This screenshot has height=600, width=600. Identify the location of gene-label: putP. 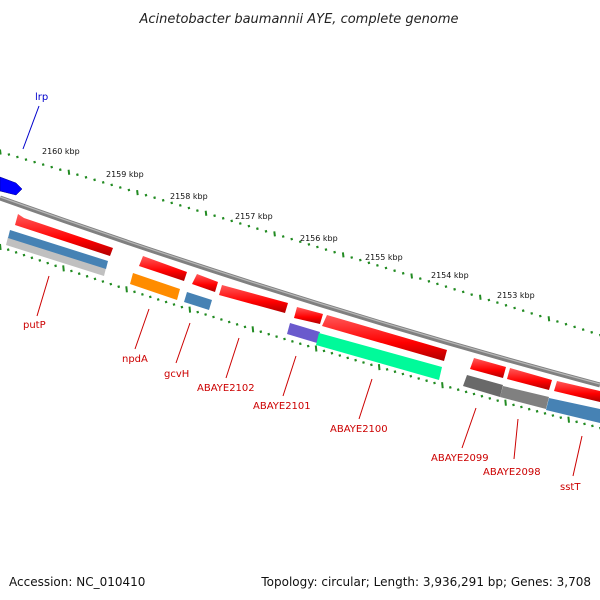
(34, 325).